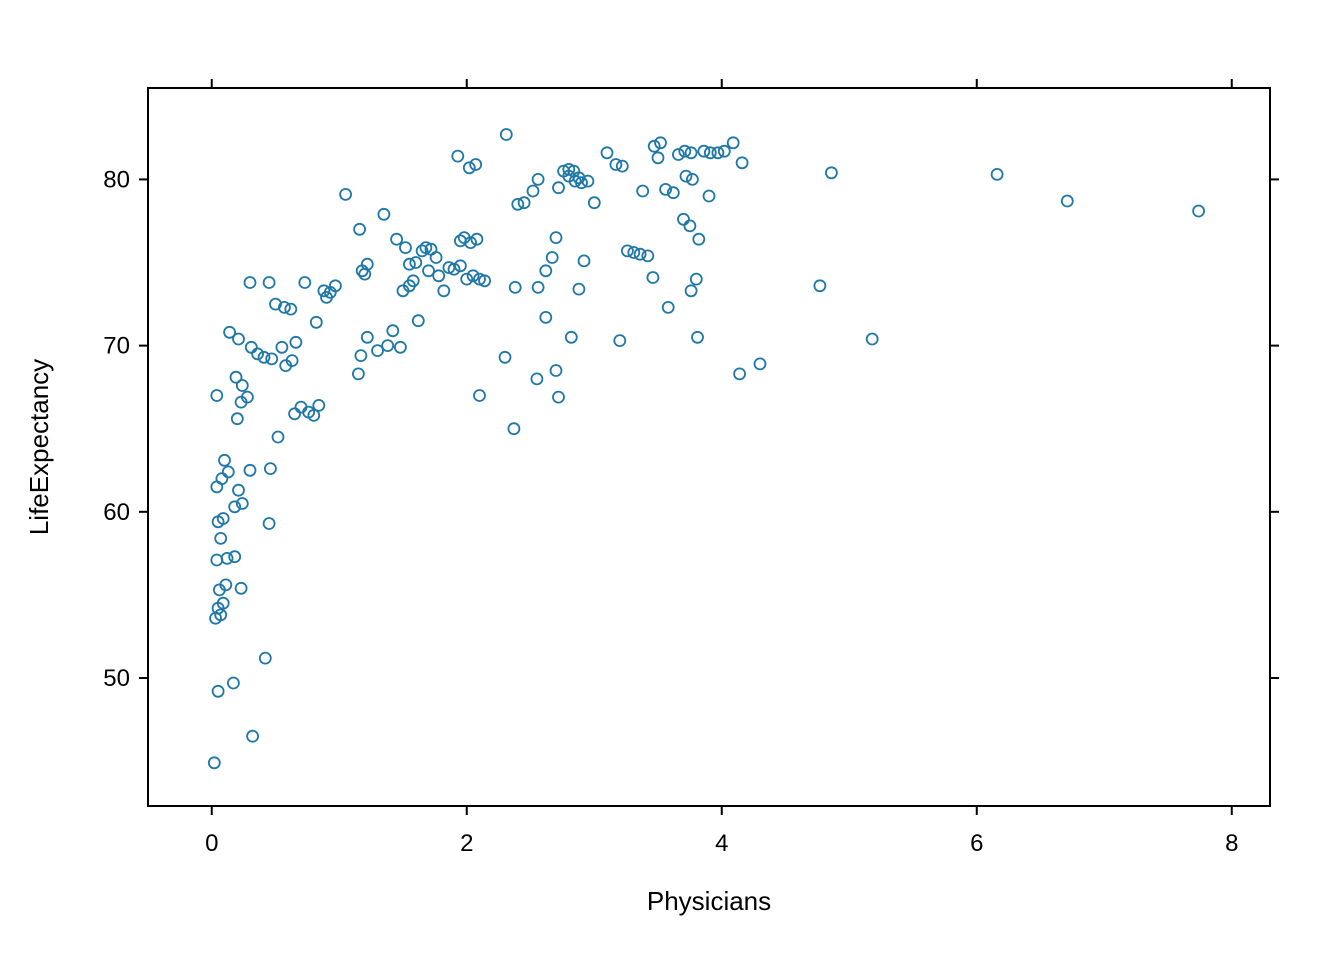  I want to click on y-tick-label: 70, so click(116, 346).